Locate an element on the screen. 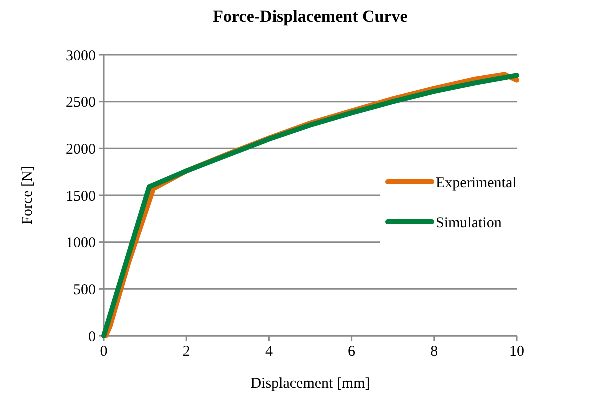 This screenshot has height=406, width=608. y-tick-label: 2000 is located at coordinates (81, 150).